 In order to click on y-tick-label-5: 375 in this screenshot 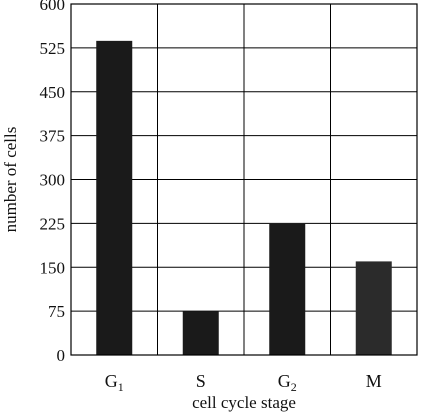, I will do `click(53, 136)`.